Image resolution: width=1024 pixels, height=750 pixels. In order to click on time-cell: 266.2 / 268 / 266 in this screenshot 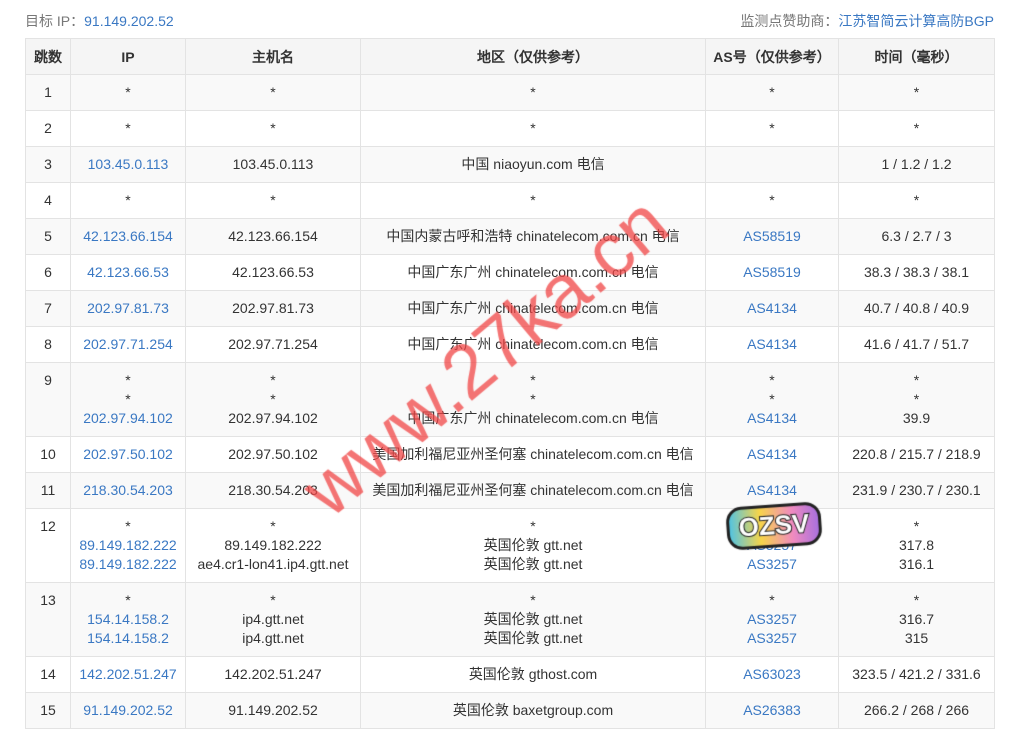, I will do `click(916, 710)`.